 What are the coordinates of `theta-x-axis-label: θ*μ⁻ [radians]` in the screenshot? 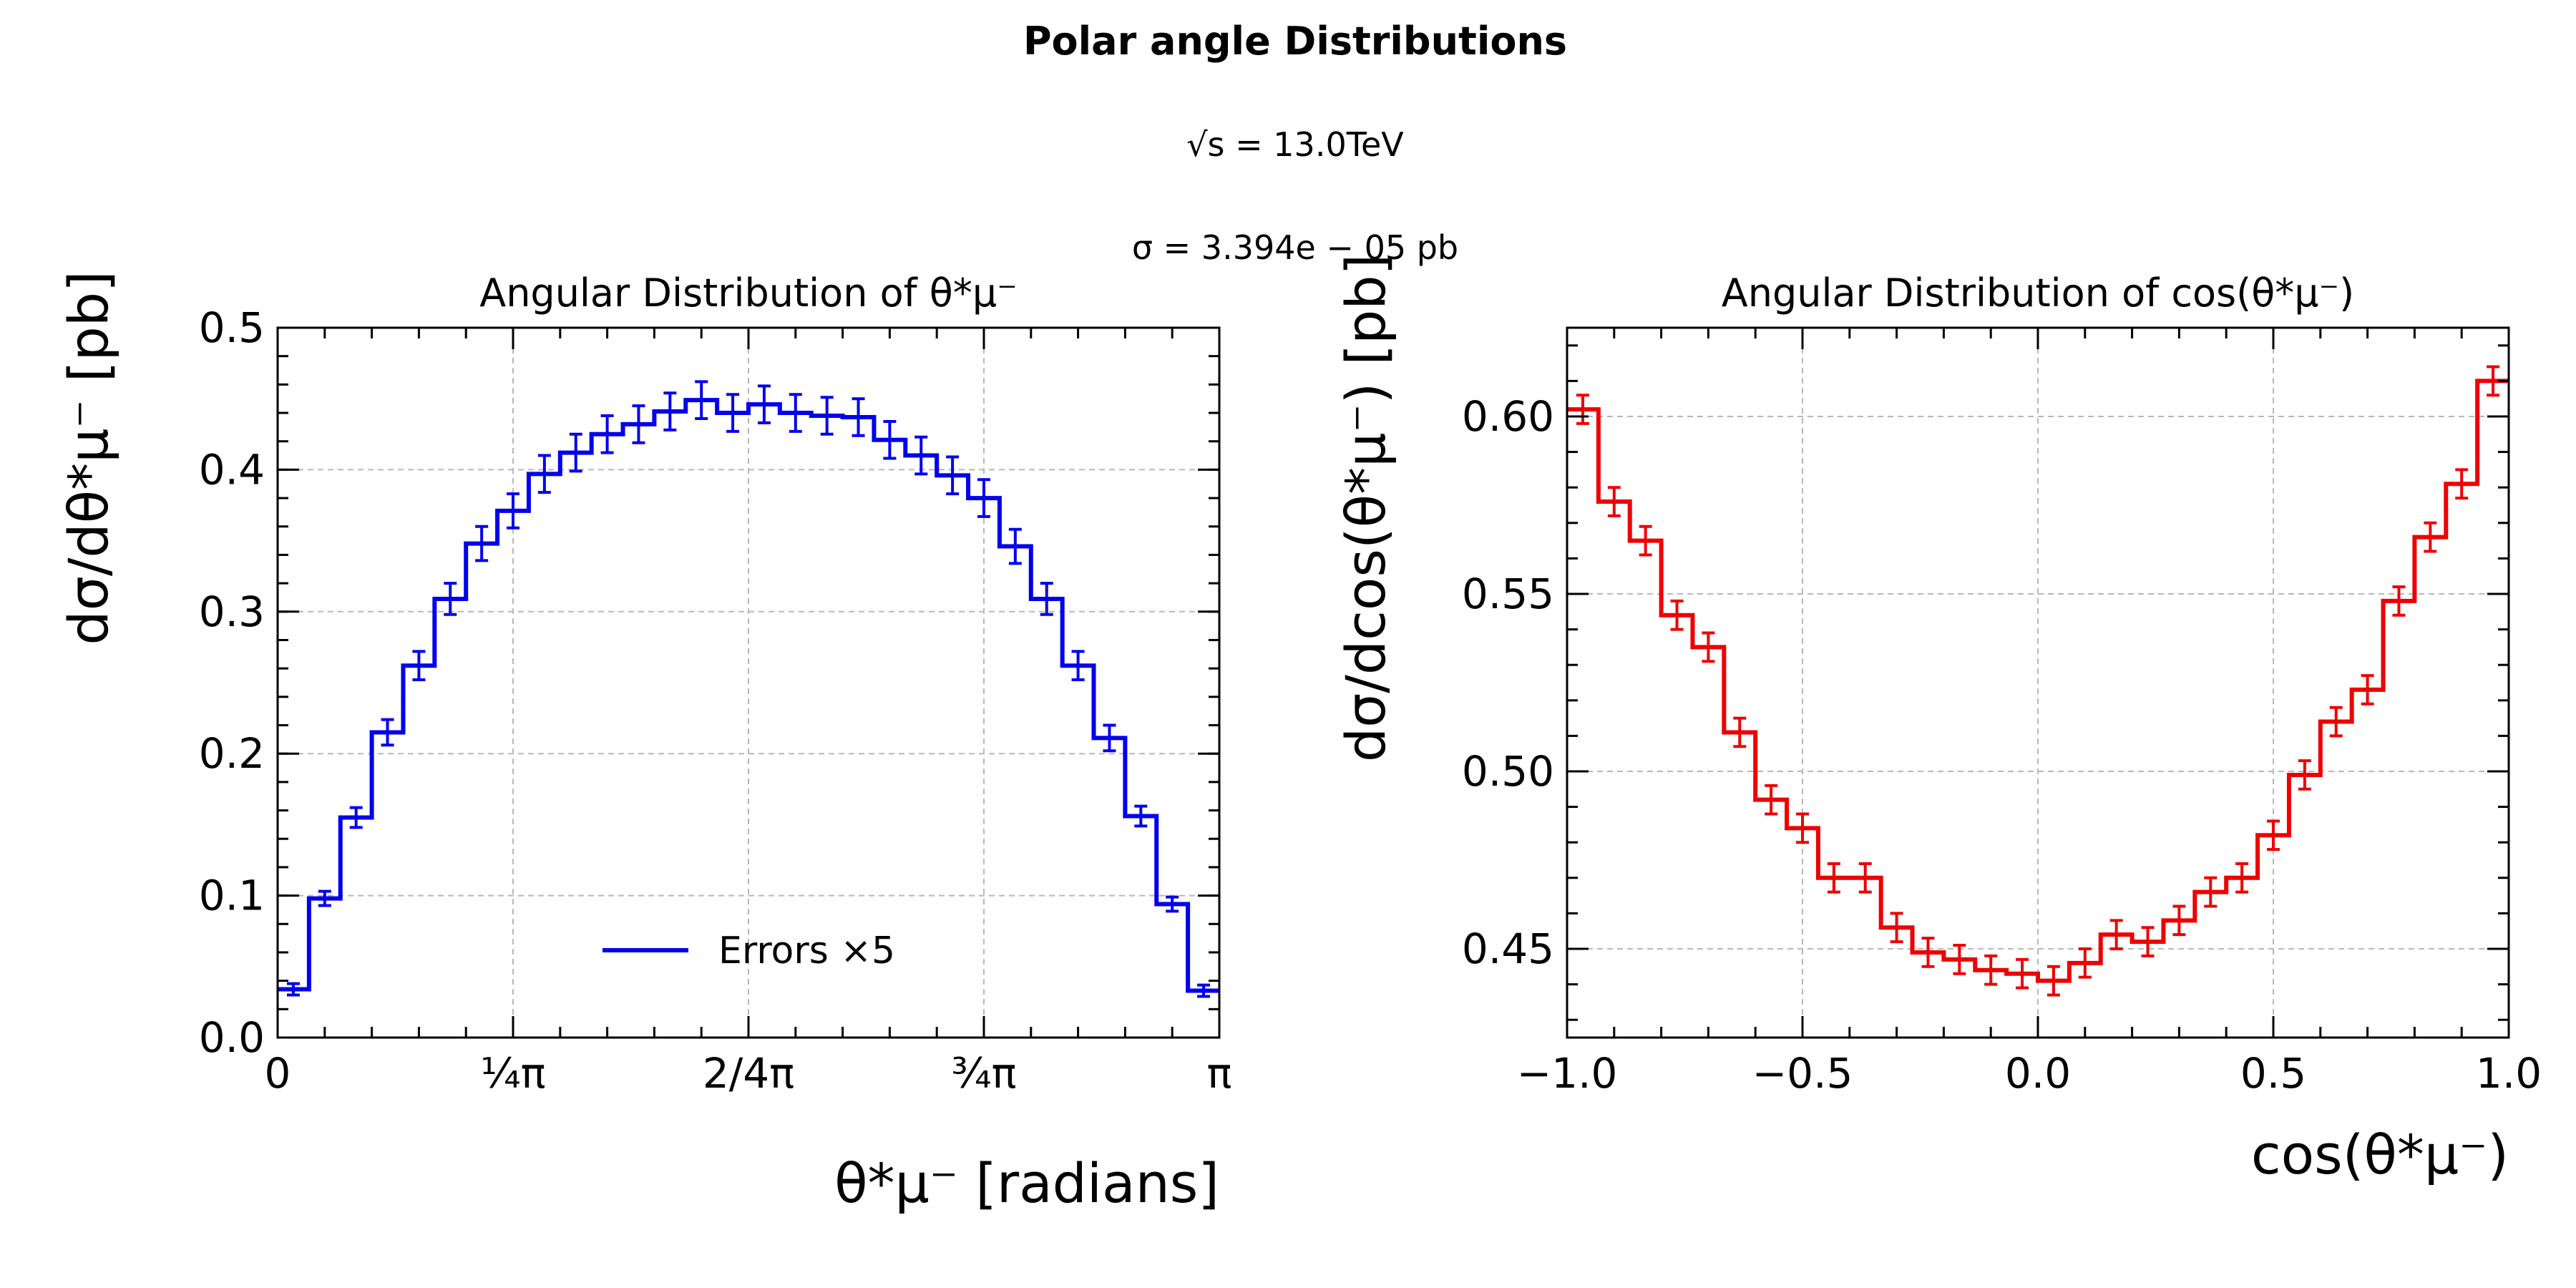 It's located at (1026, 1183).